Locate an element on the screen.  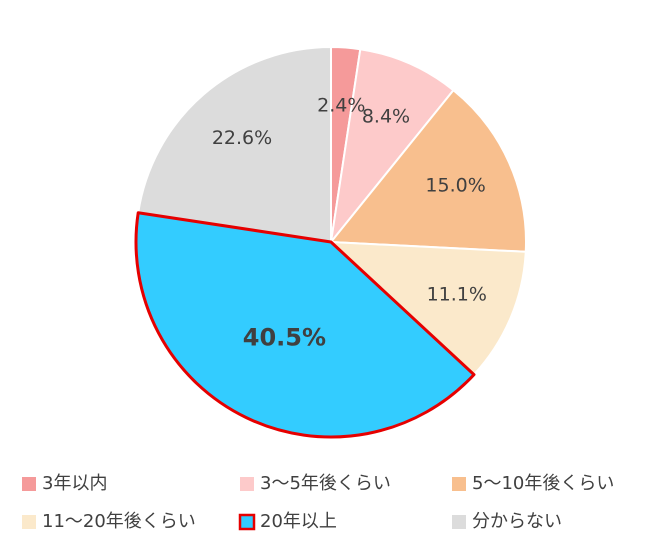
legend-label: 3〜5年後くらい is located at coordinates (325, 483).